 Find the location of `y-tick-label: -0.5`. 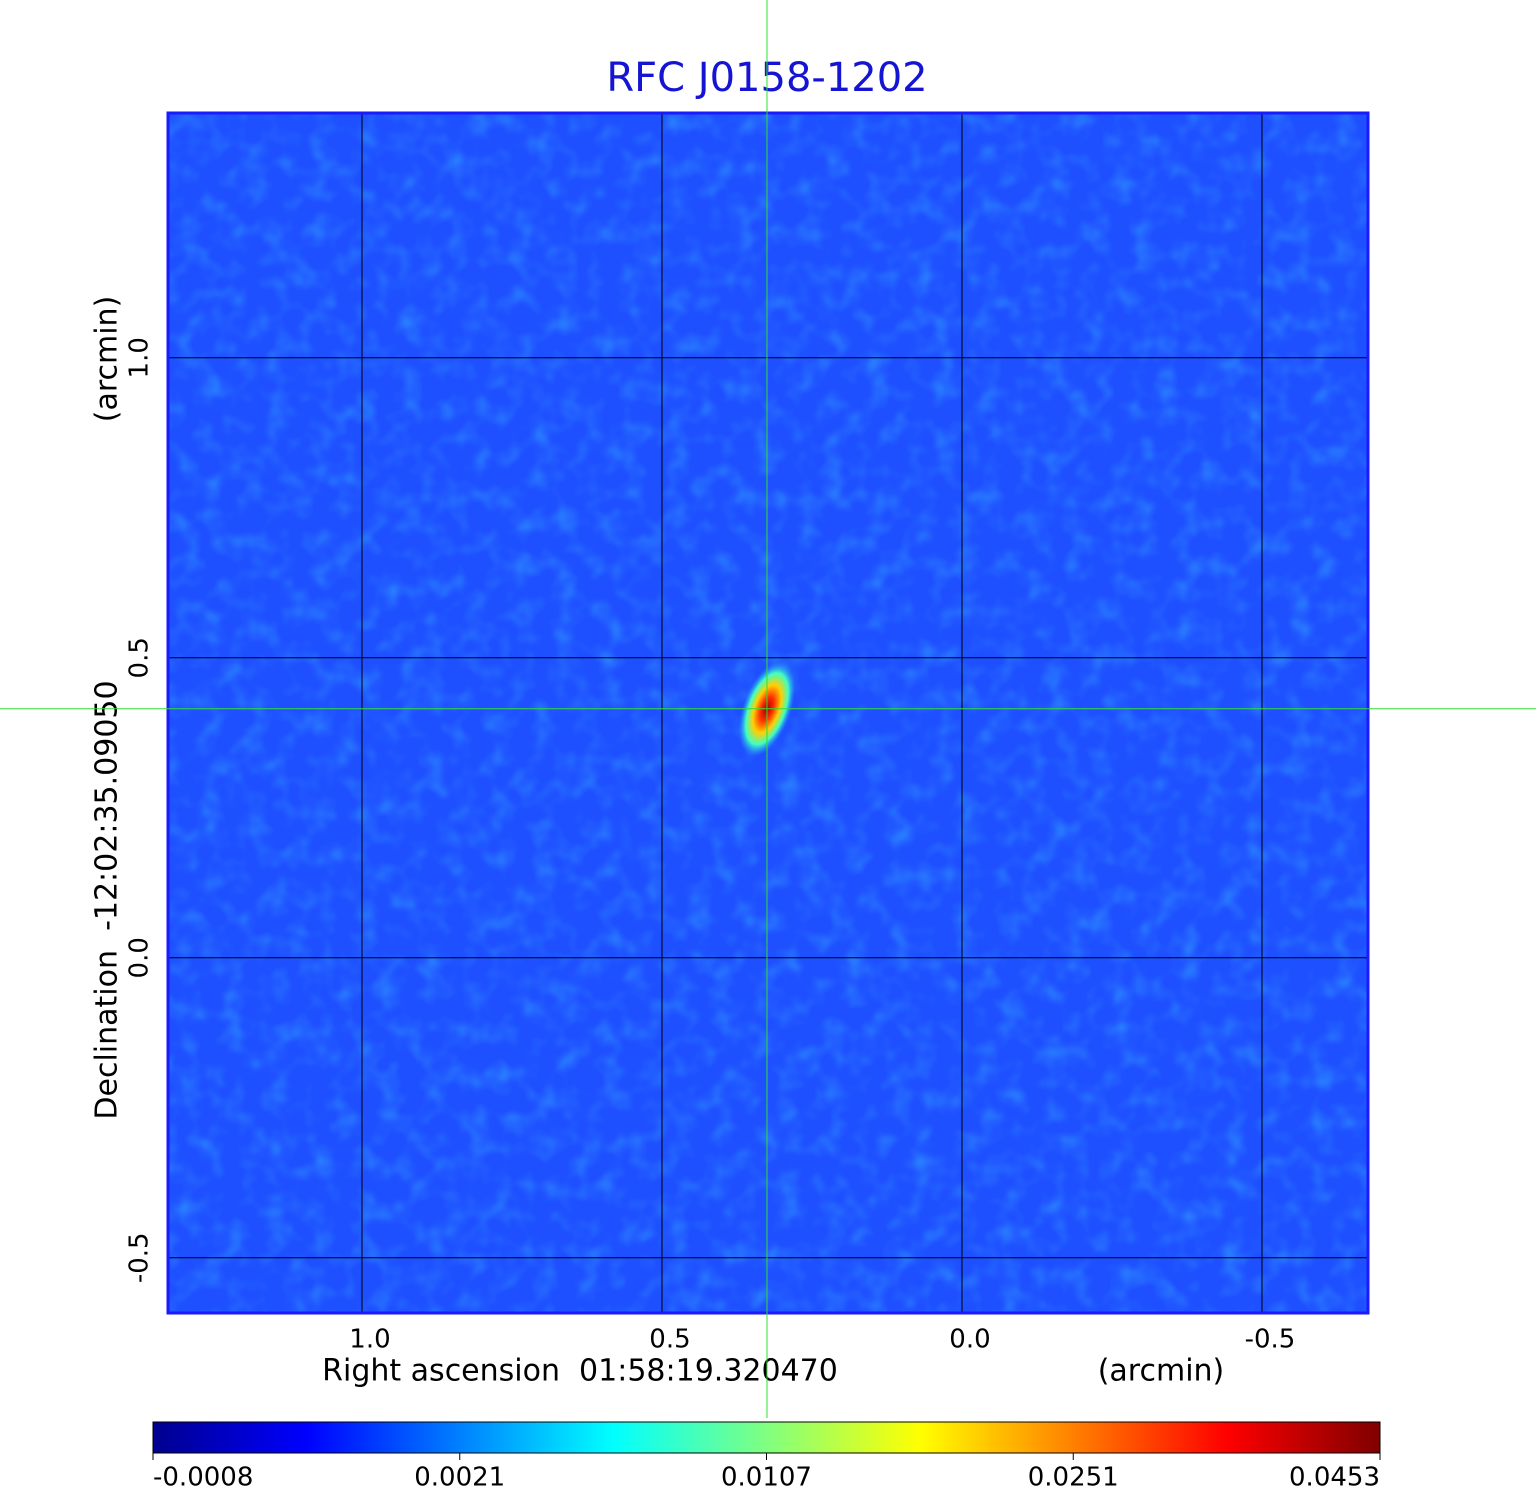

y-tick-label: -0.5 is located at coordinates (140, 1257).